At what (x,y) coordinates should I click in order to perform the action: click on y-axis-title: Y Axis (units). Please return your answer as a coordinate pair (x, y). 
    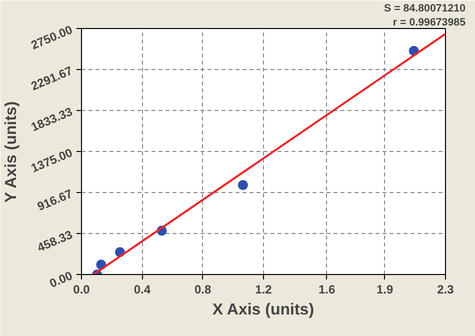
    Looking at the image, I should click on (11, 152).